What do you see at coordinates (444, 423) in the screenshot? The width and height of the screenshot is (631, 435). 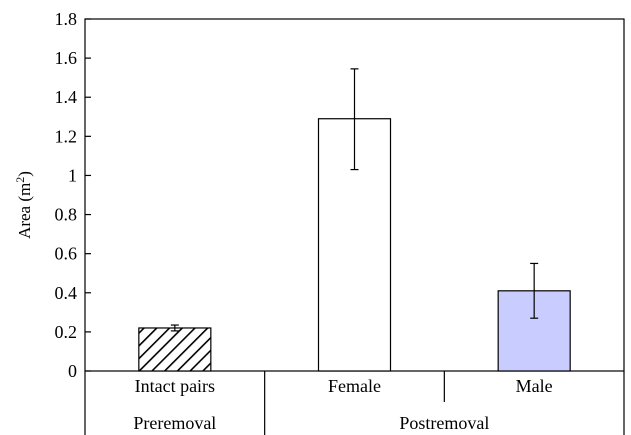 I see `x-group-label: Postremoval` at bounding box center [444, 423].